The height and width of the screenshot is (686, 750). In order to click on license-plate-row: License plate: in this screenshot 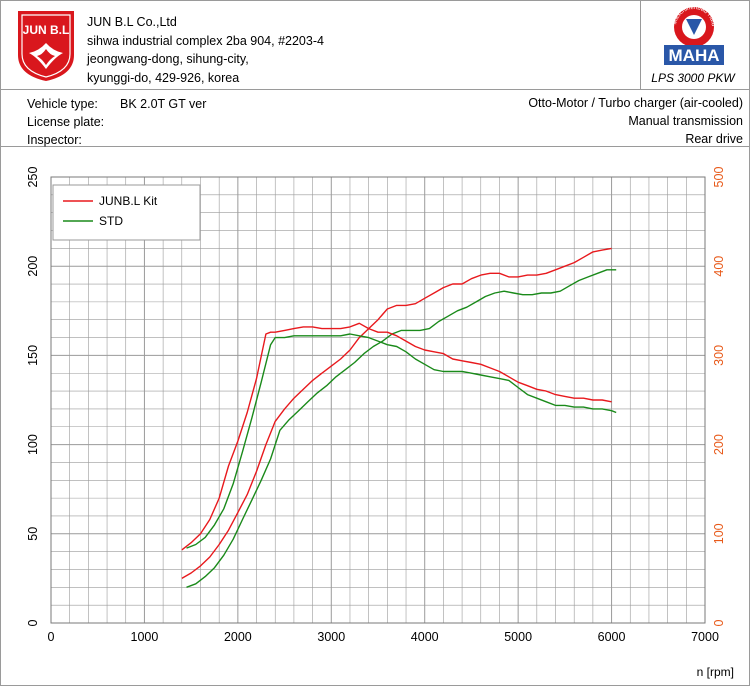, I will do `click(116, 122)`.